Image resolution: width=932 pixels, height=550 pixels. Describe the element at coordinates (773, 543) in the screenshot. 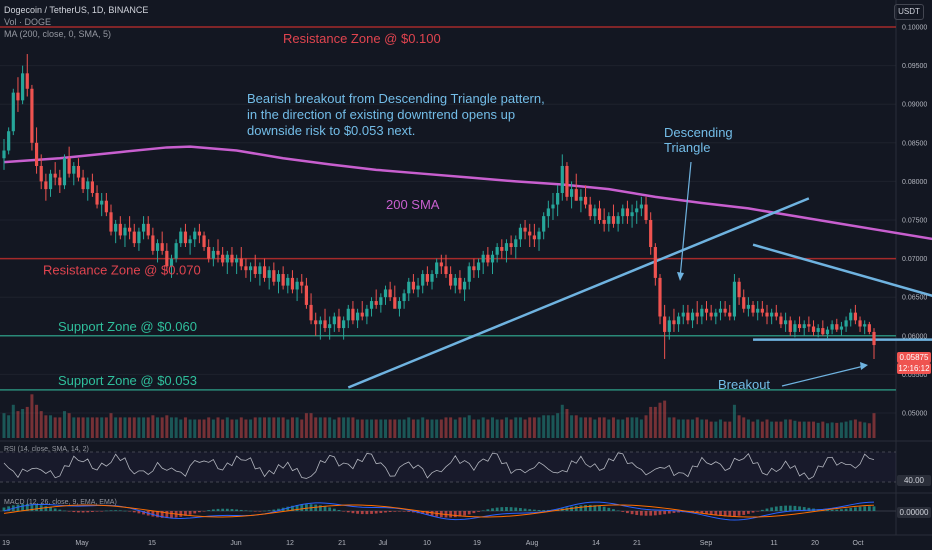

I see `time-tick-label: 11` at that location.